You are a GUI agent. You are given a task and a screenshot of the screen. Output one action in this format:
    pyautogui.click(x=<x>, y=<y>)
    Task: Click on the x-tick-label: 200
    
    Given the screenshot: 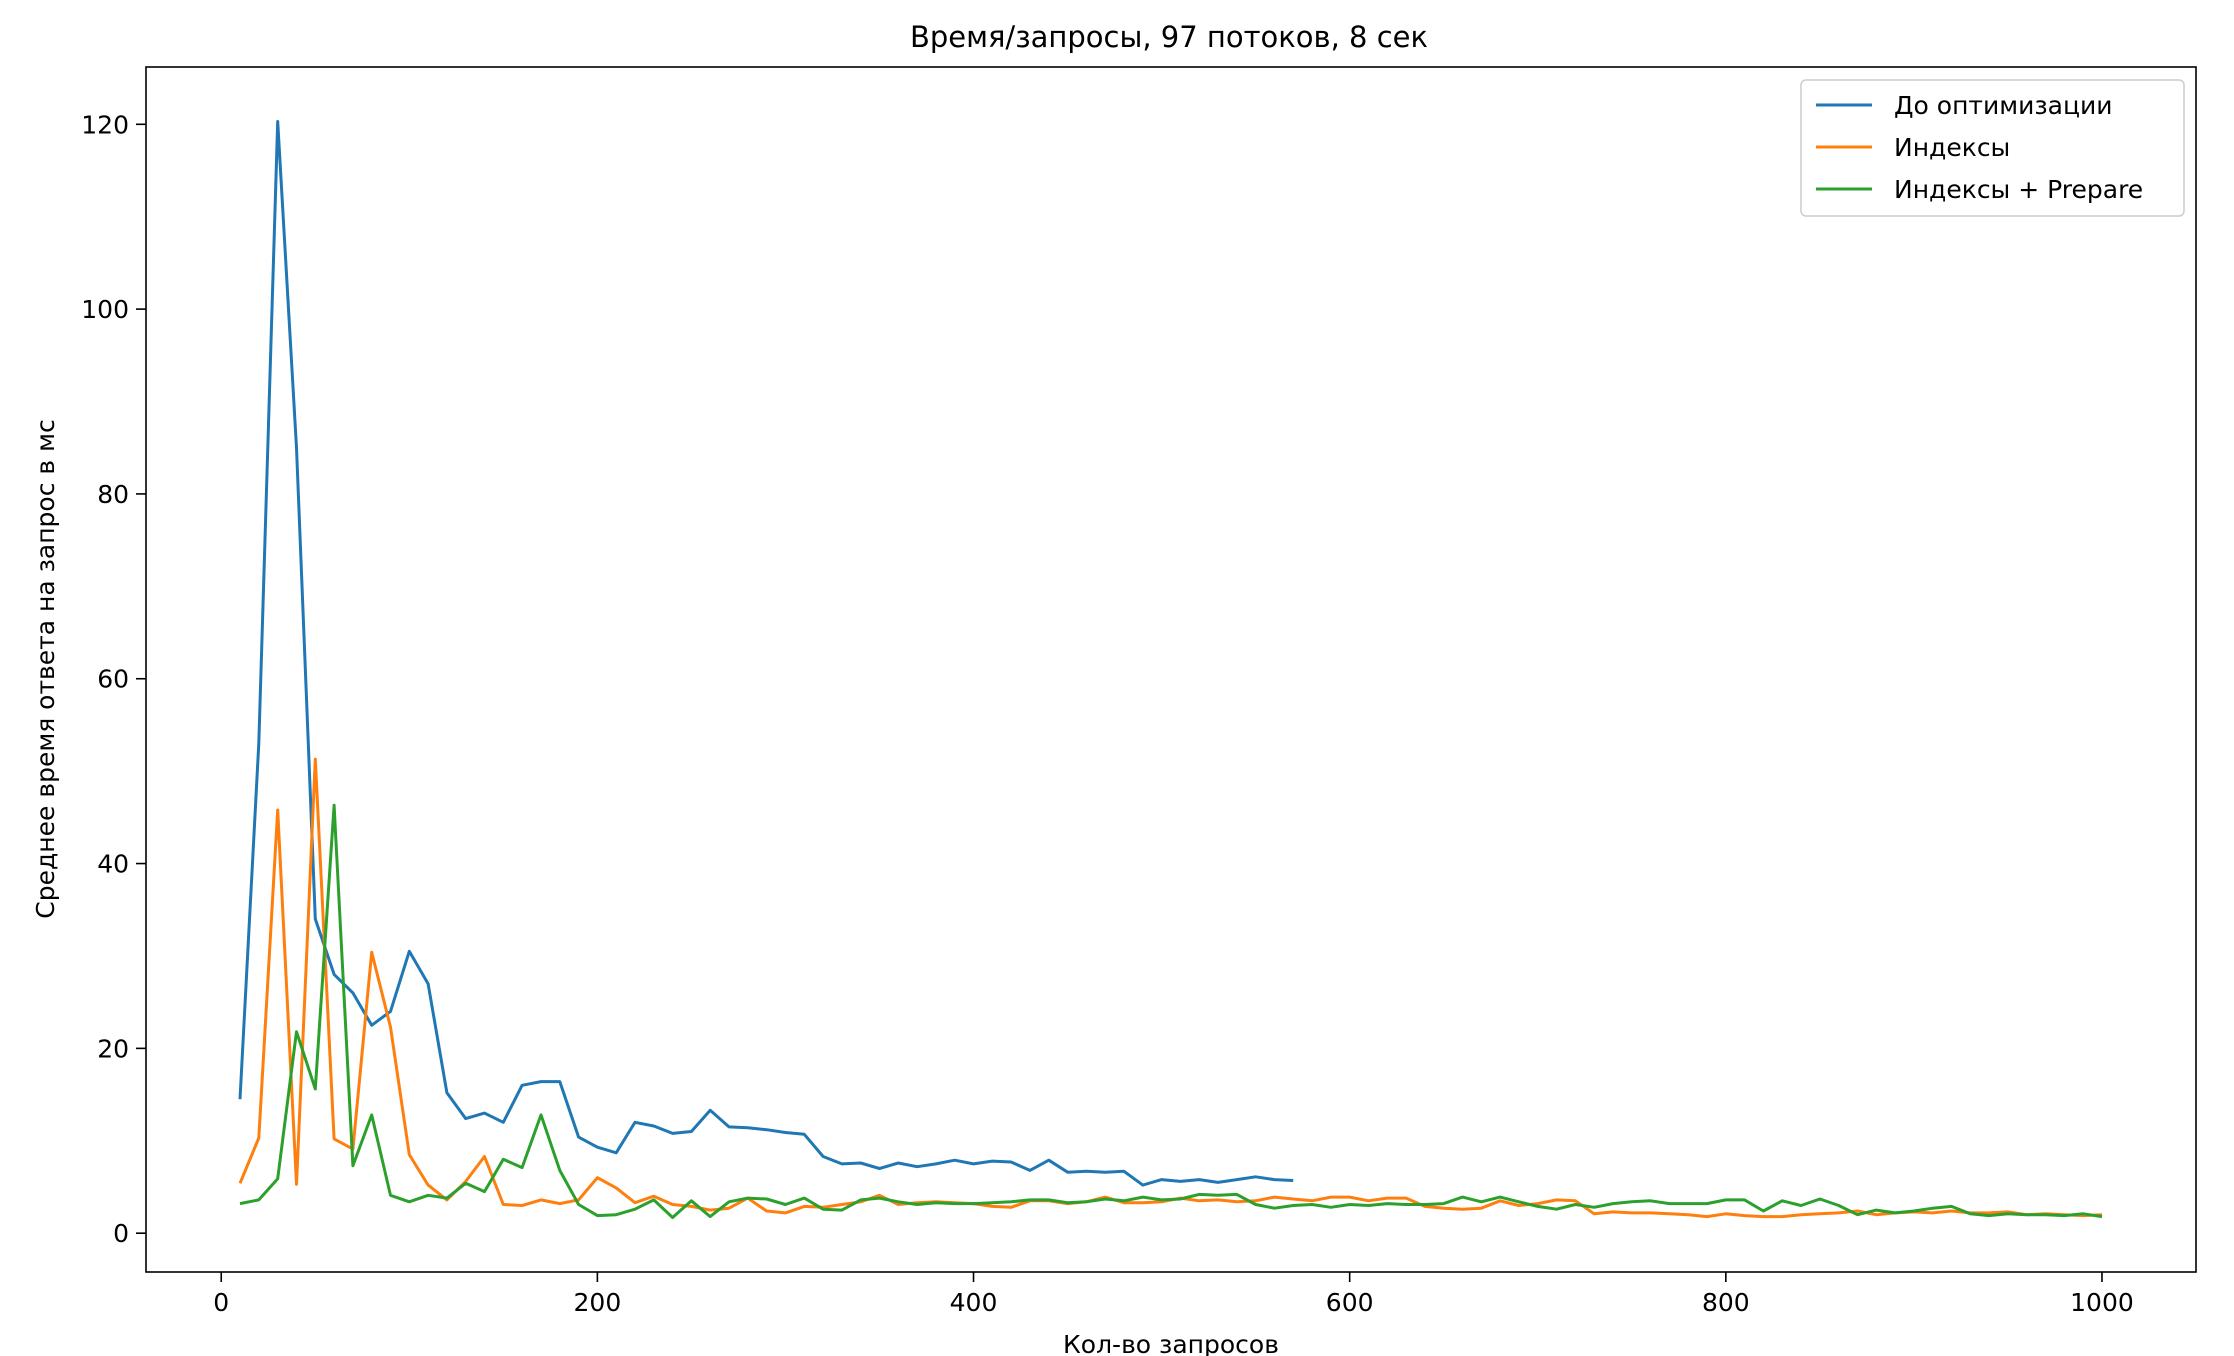 What is the action you would take?
    pyautogui.click(x=598, y=1302)
    